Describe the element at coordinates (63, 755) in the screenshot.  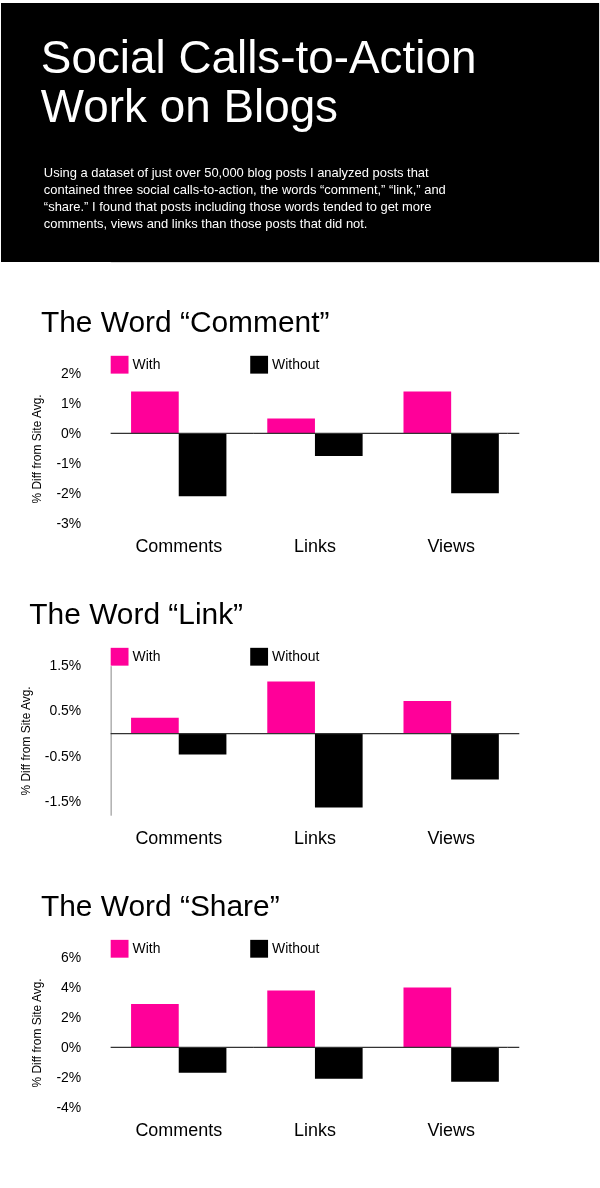
I see `y-tick-label: -0.5%` at that location.